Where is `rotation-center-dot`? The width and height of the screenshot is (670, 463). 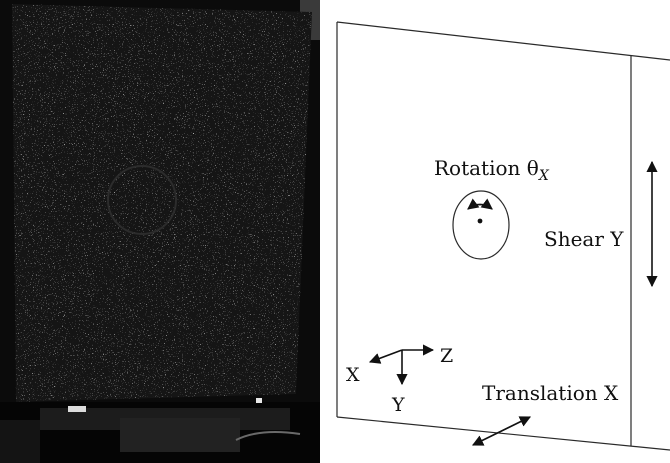
rotation-center-dot is located at coordinates (480, 221).